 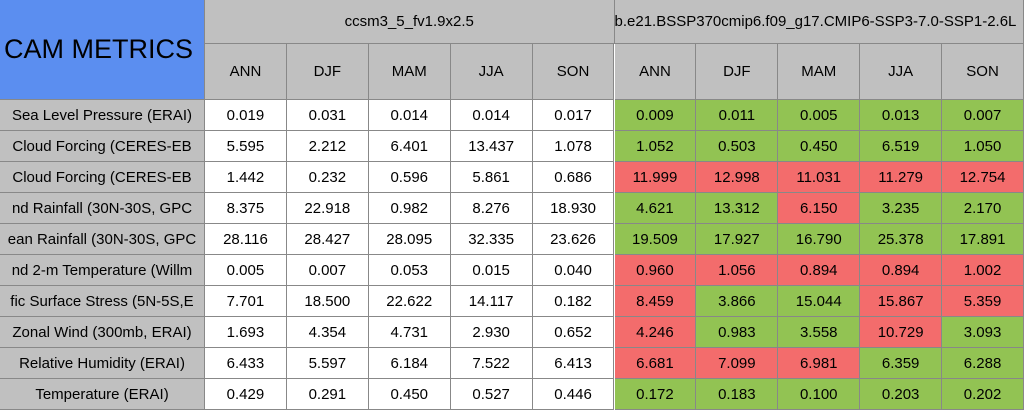 I want to click on metric-cell-text: 6.433, so click(x=245, y=363).